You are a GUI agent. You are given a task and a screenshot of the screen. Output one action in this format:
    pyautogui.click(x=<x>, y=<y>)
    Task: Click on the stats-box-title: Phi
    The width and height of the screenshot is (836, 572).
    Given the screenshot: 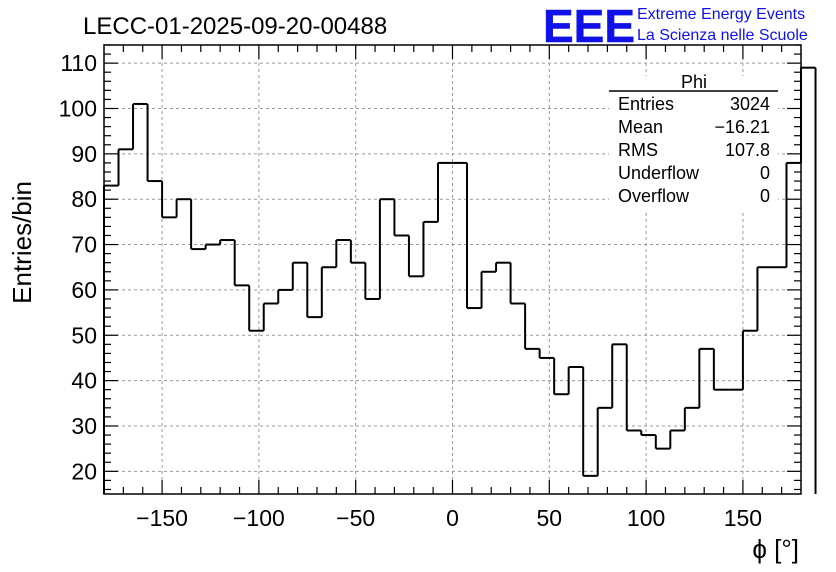 What is the action you would take?
    pyautogui.click(x=694, y=82)
    